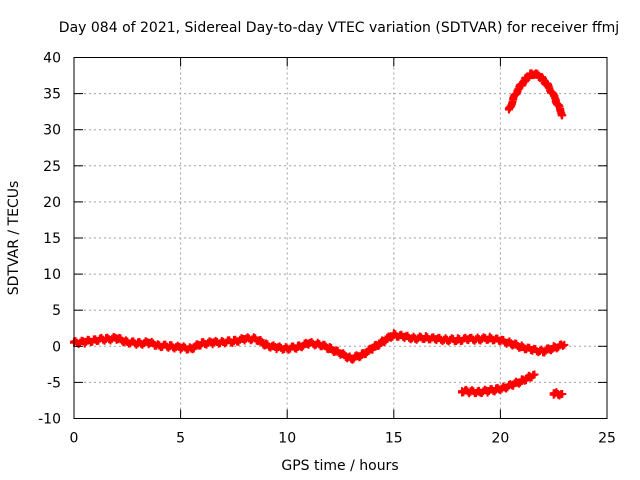 The width and height of the screenshot is (640, 480). What do you see at coordinates (49, 420) in the screenshot?
I see `y-tick-label: -10` at bounding box center [49, 420].